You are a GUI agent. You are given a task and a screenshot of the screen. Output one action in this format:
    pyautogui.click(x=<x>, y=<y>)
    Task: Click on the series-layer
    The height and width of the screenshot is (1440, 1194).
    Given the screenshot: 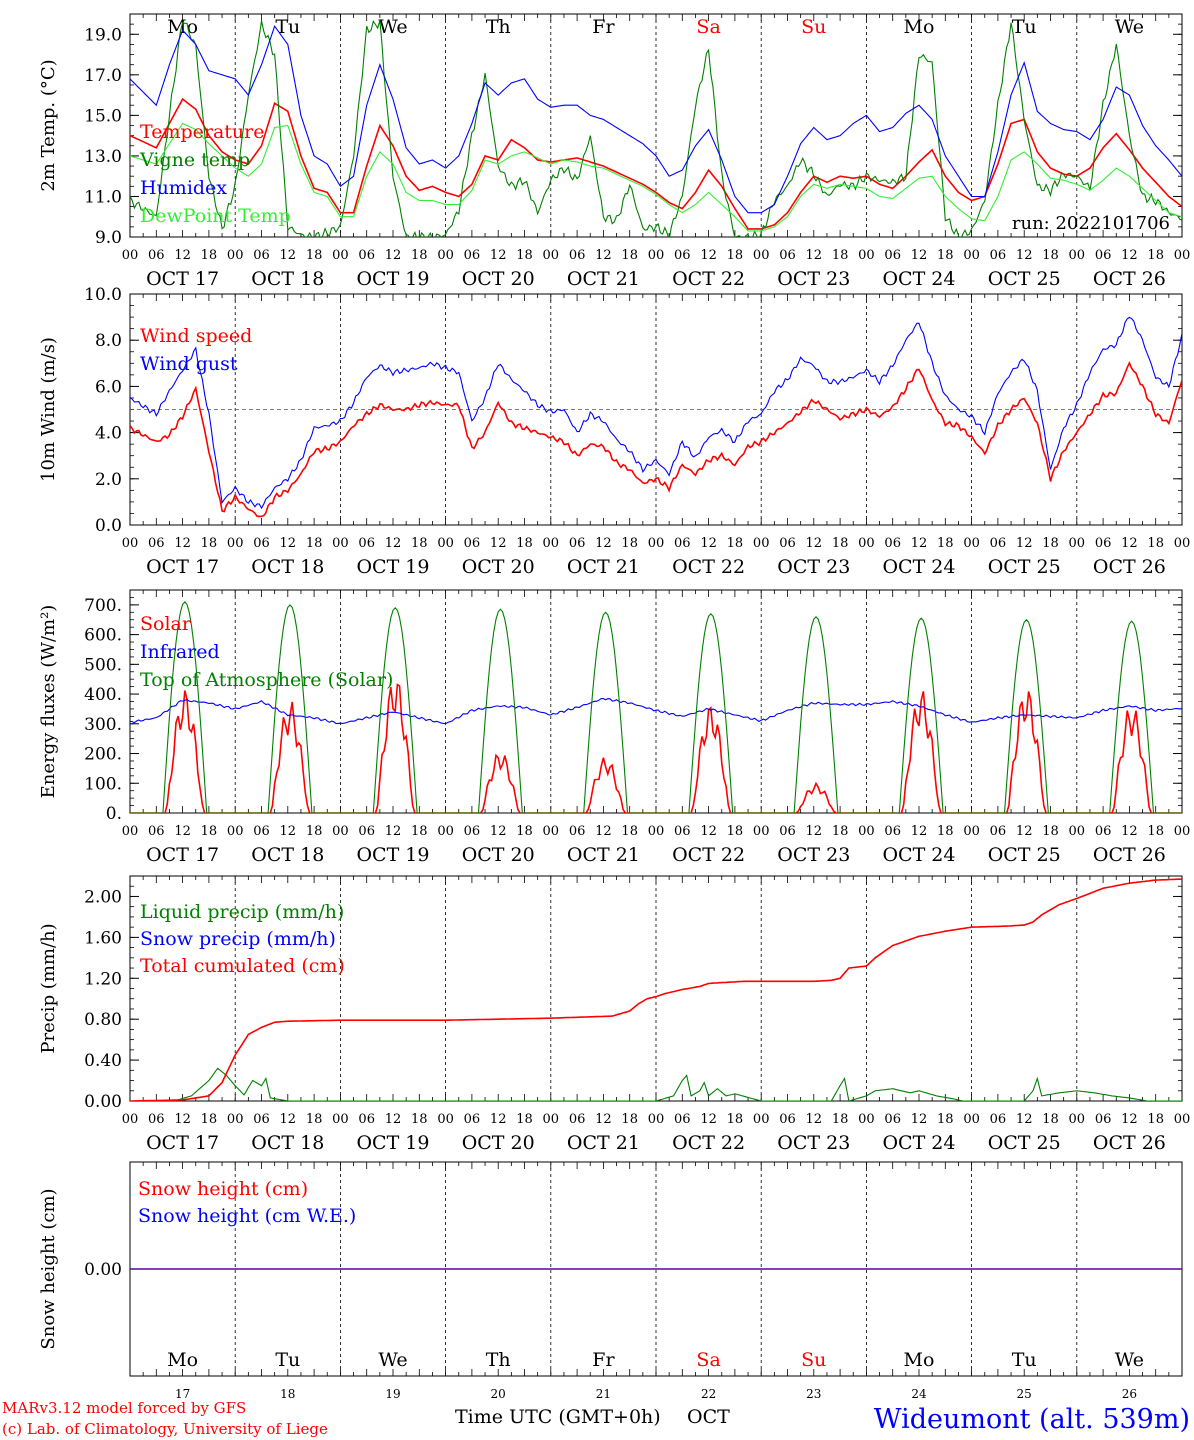 What is the action you would take?
    pyautogui.click(x=656, y=128)
    